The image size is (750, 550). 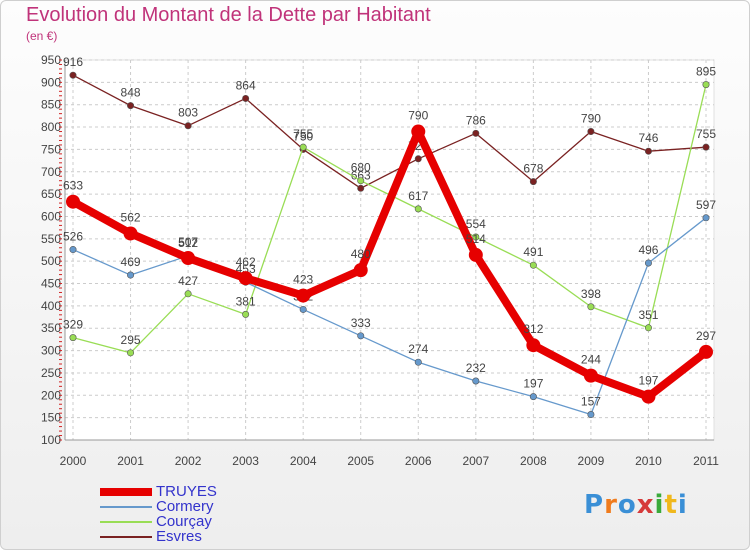 What do you see at coordinates (51, 60) in the screenshot?
I see `y-tick-label: 950` at bounding box center [51, 60].